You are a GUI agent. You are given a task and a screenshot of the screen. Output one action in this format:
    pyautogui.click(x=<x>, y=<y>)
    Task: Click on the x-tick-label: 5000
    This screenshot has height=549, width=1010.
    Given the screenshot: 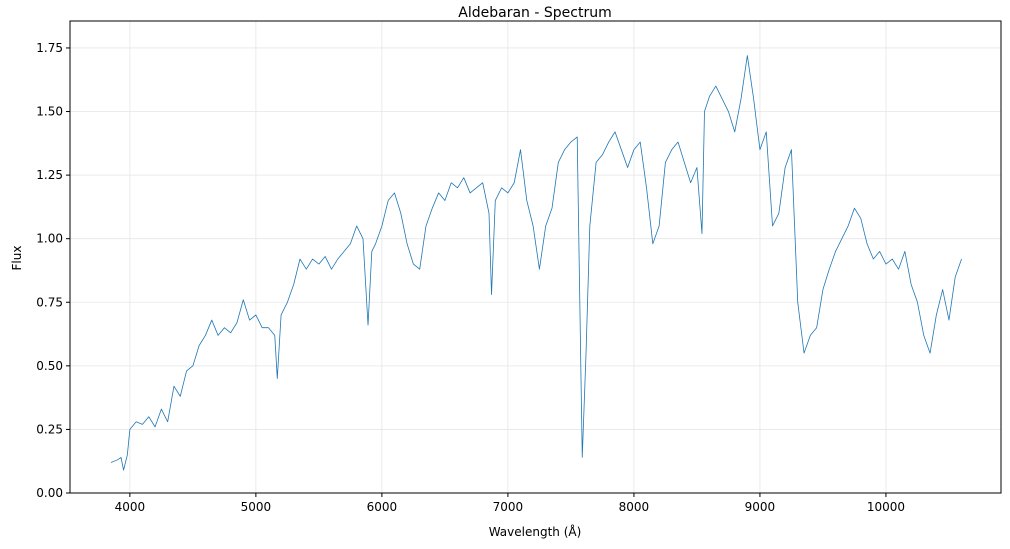 What is the action you would take?
    pyautogui.click(x=256, y=507)
    